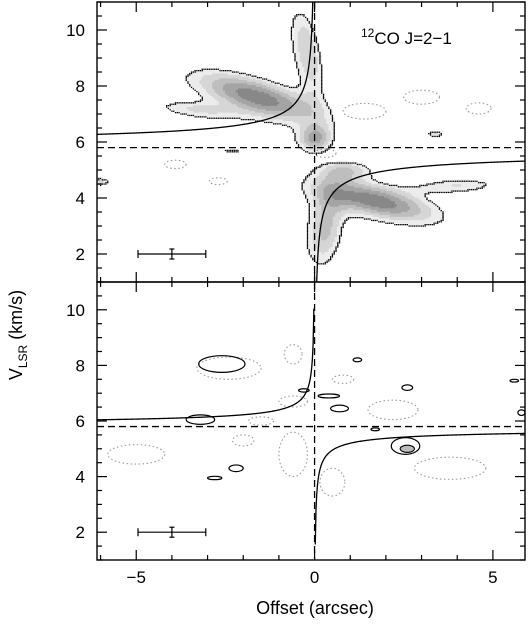 This screenshot has height=625, width=528. Describe the element at coordinates (355, 418) in the screenshot. I see `positive-contours` at that location.